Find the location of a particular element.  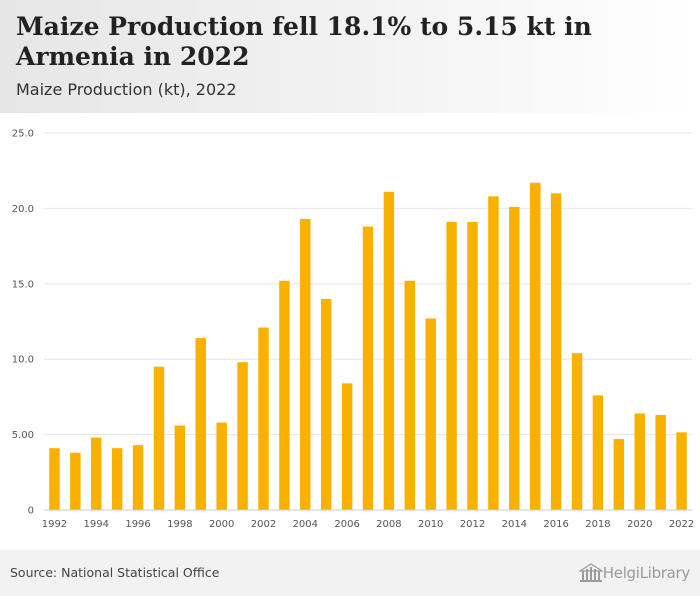

library-building-icon is located at coordinates (590, 572).